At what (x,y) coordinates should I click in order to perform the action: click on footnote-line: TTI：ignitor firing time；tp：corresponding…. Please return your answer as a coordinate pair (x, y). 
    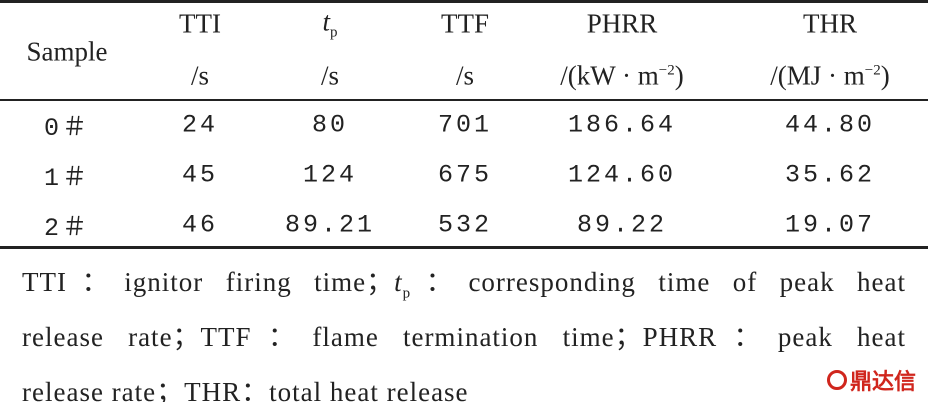
    Looking at the image, I should click on (464, 281).